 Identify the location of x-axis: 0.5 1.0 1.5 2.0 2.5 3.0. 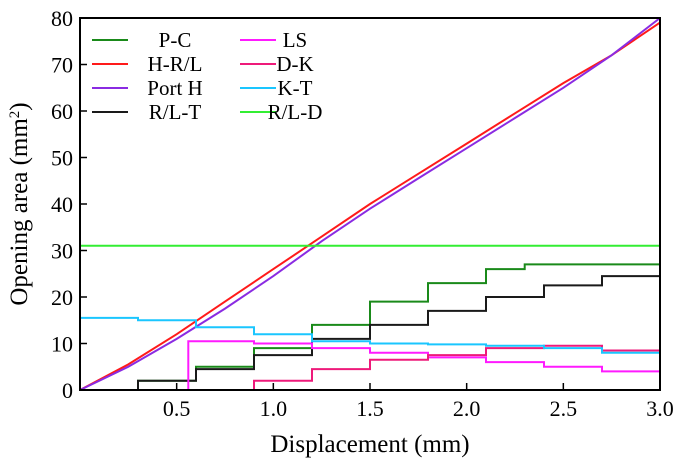
(418, 402).